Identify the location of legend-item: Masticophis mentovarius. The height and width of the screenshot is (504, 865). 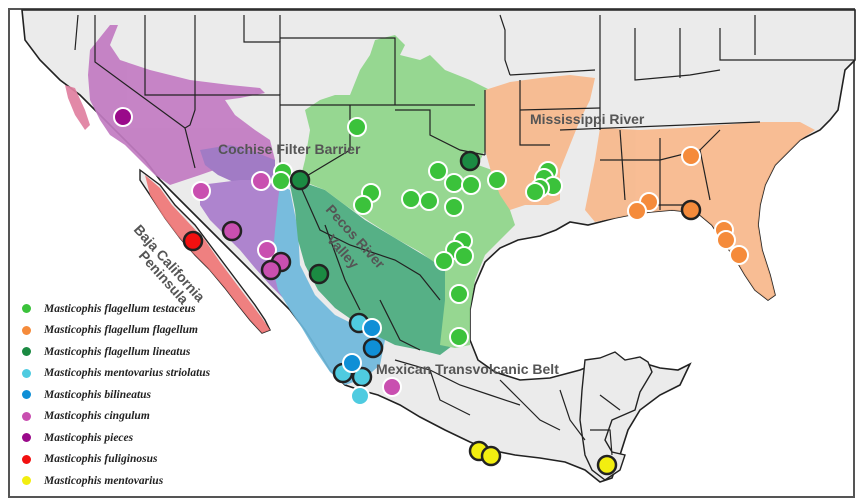
(142, 481).